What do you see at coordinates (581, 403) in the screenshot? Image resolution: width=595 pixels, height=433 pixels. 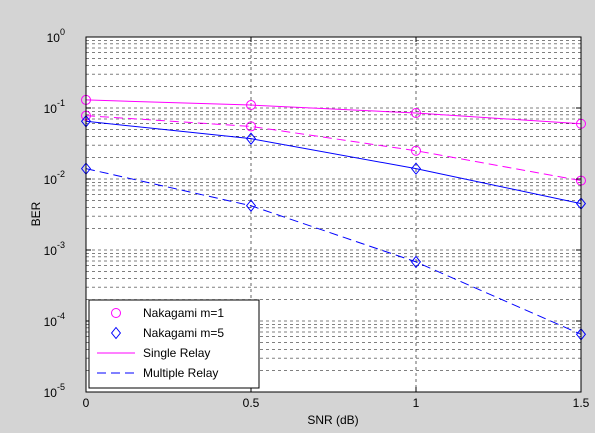 I see `x-tick-label: 1.5` at bounding box center [581, 403].